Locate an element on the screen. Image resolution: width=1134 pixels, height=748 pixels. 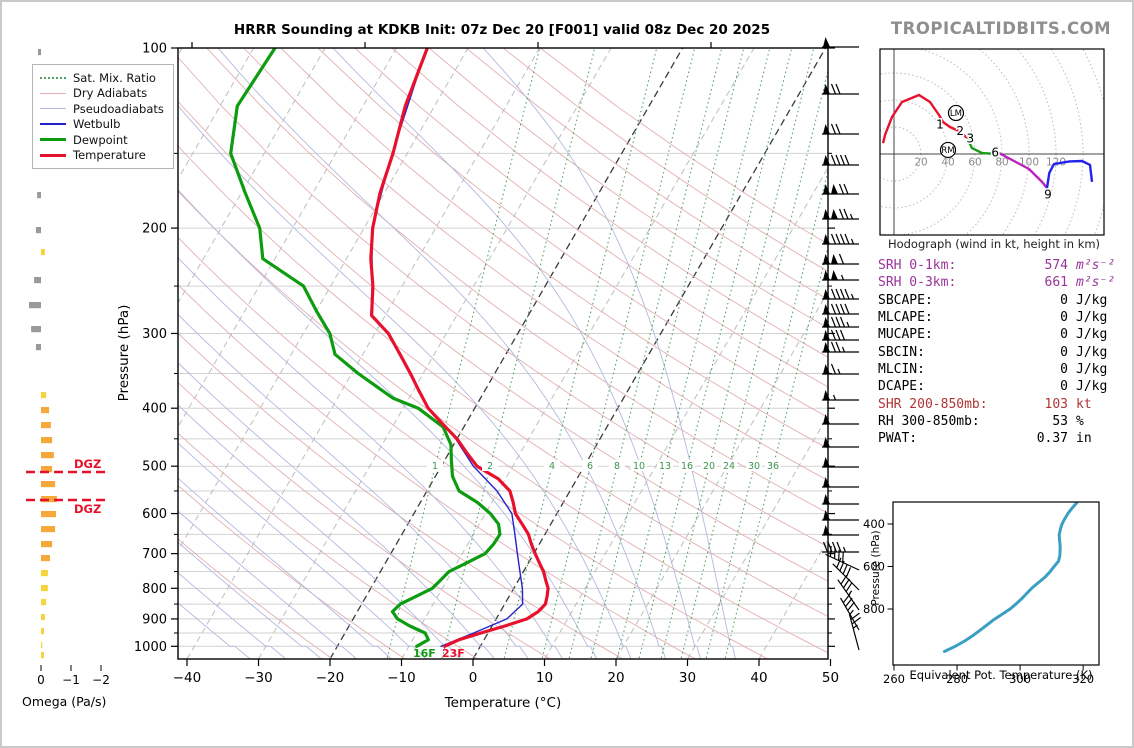
svg-text: 36 is located at coordinates (773, 466).